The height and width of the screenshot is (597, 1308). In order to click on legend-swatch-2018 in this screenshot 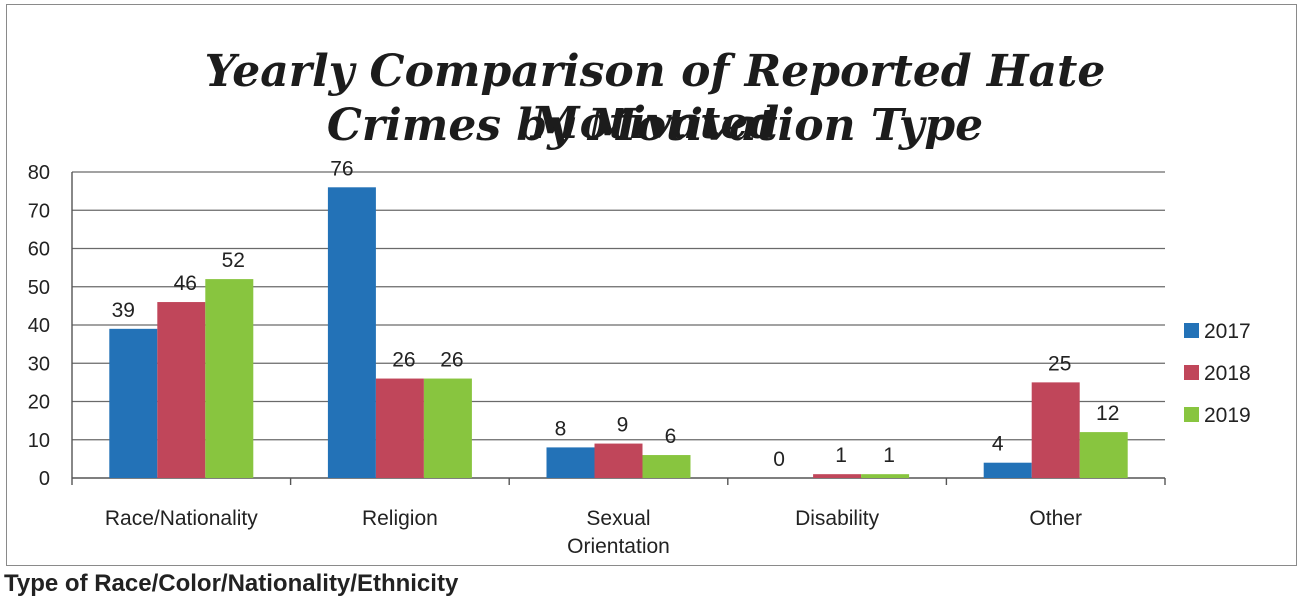, I will do `click(1191, 372)`.